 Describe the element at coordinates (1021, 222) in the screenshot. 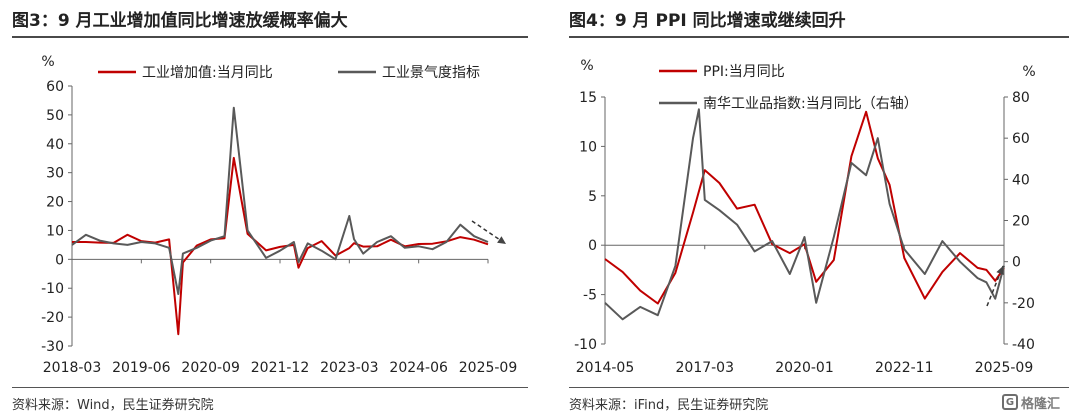

I see `y2-tick-label: 20` at that location.